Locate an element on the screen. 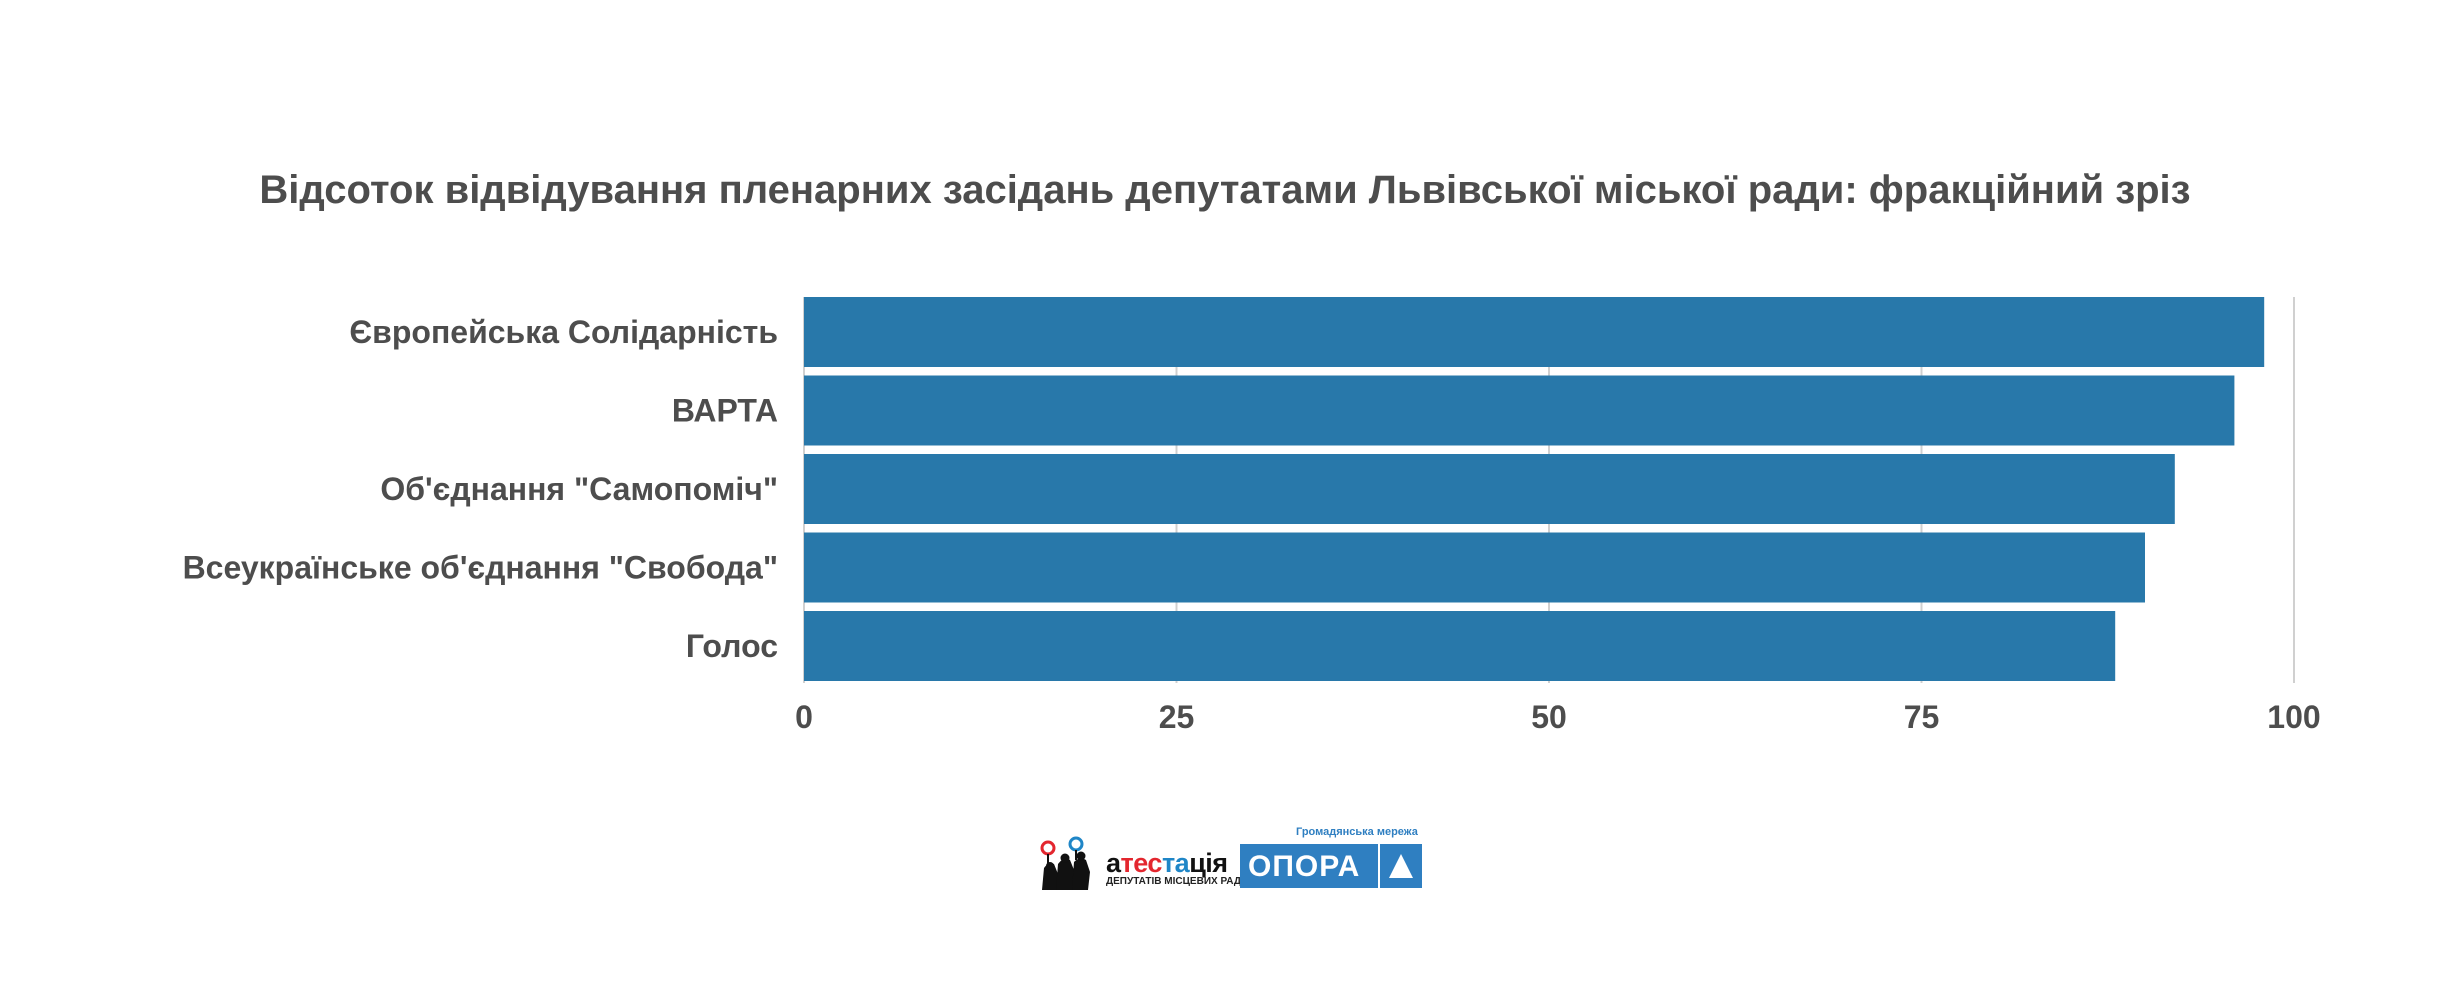 The image size is (2450, 1001). x-axis-tick-labels: 0 25 50 75 100 is located at coordinates (1558, 717).